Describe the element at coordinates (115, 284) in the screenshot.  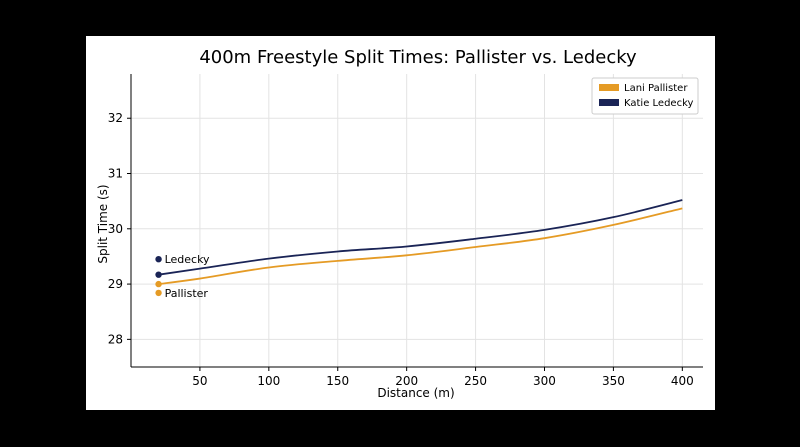
I see `y-tick-label: 29` at that location.